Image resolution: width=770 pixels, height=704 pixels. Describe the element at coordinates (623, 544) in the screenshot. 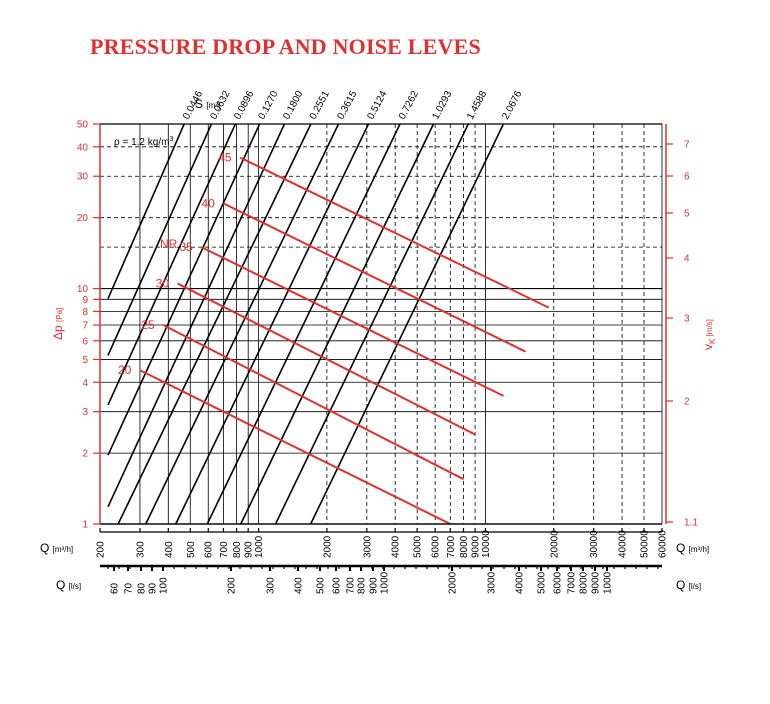

I see `q-m3h-label-40000: 40000` at that location.